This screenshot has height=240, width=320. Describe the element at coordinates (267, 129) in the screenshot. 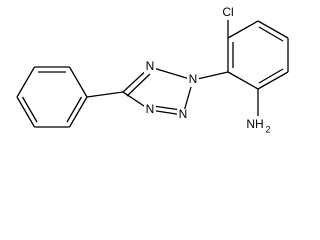

I see `atom-subscript: 2` at that location.